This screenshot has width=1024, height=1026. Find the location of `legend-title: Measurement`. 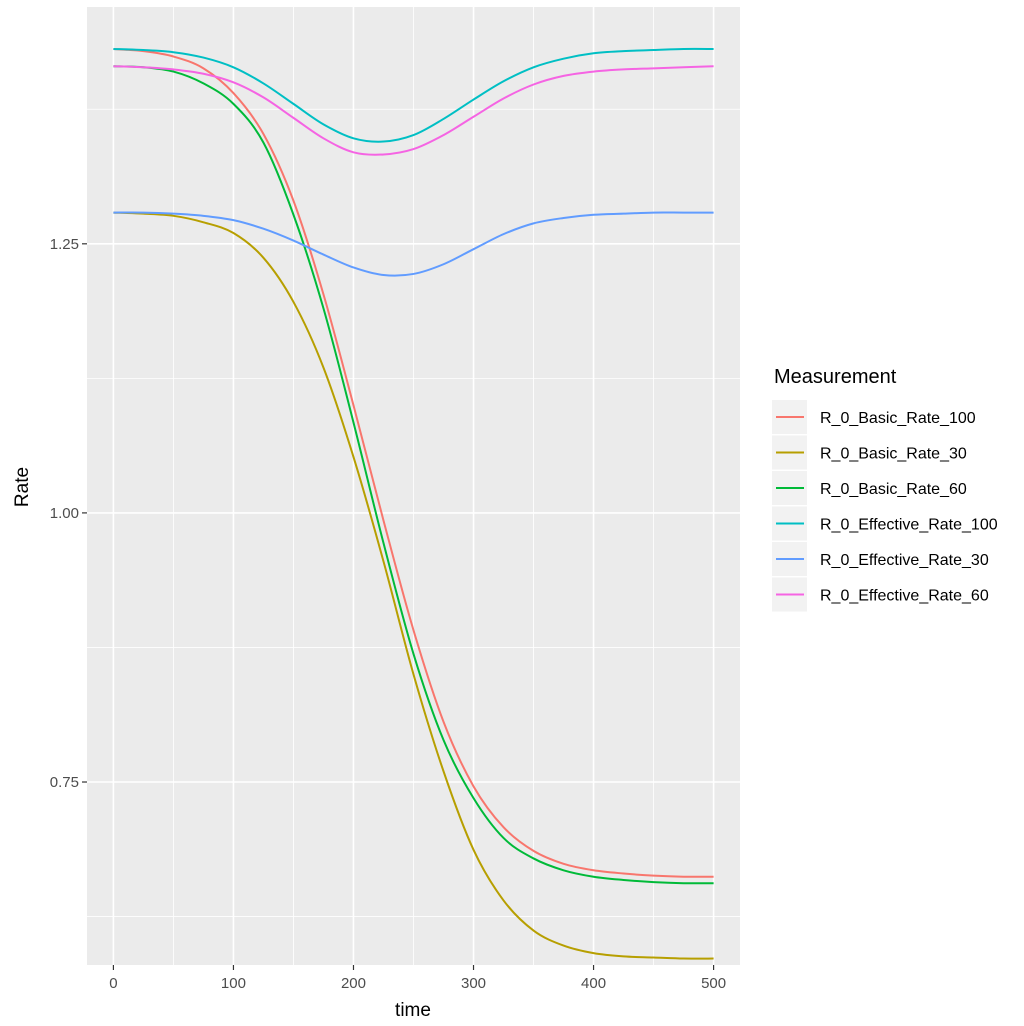

legend-title: Measurement is located at coordinates (835, 377).